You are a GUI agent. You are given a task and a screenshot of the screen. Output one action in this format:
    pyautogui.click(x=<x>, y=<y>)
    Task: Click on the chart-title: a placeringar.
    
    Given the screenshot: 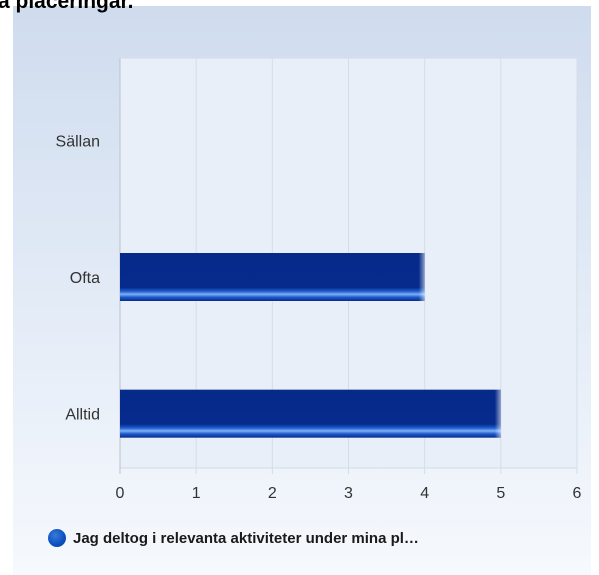 What is the action you would take?
    pyautogui.click(x=67, y=6)
    